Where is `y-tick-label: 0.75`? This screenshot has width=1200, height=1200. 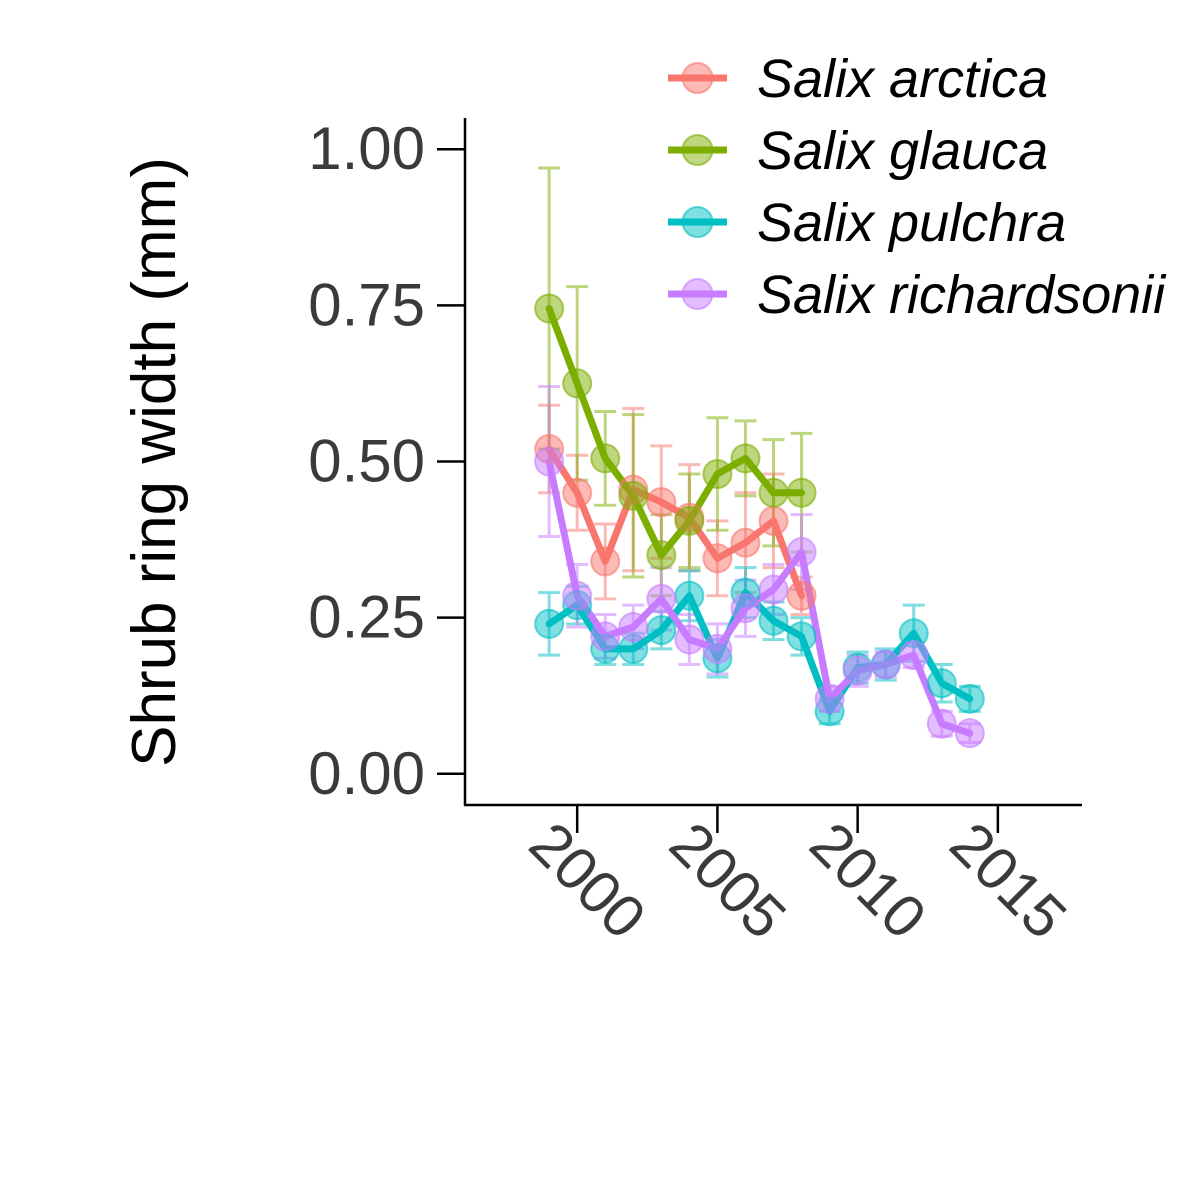 y-tick-label: 0.75 is located at coordinates (366, 304).